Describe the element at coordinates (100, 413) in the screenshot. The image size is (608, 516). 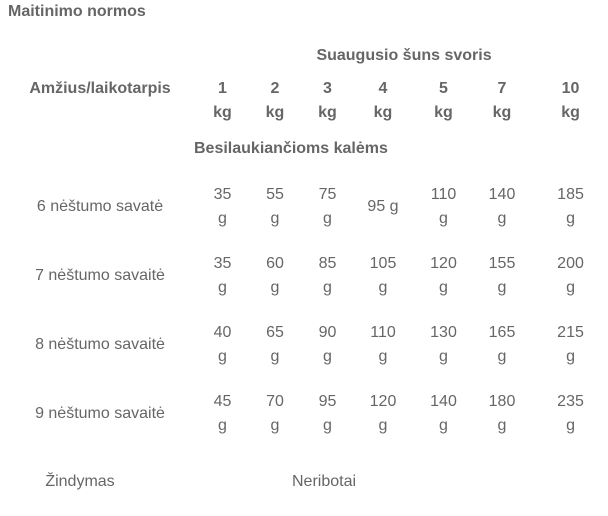
I see `row-label: 9 nėštumo savaitė` at that location.